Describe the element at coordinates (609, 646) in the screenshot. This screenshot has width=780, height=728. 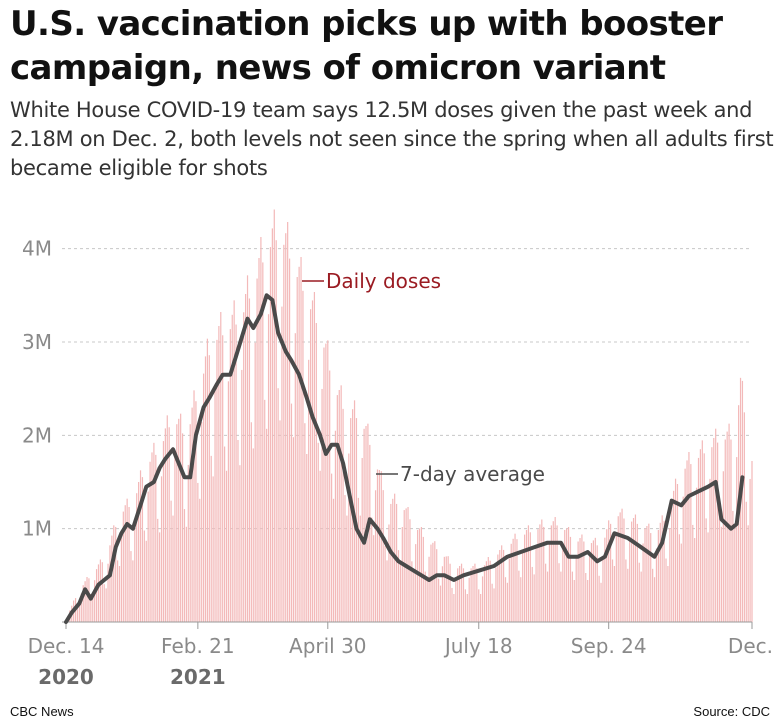
I see `x-tick-label: Sep. 24` at that location.